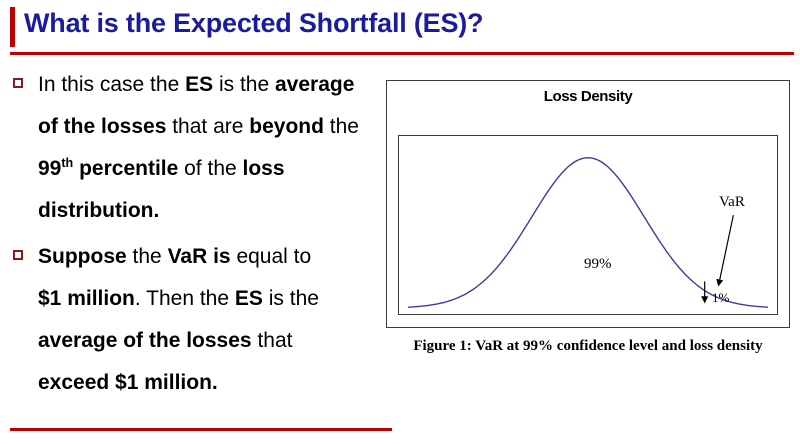 This screenshot has width=800, height=444. I want to click on text-segment: of the, so click(210, 168).